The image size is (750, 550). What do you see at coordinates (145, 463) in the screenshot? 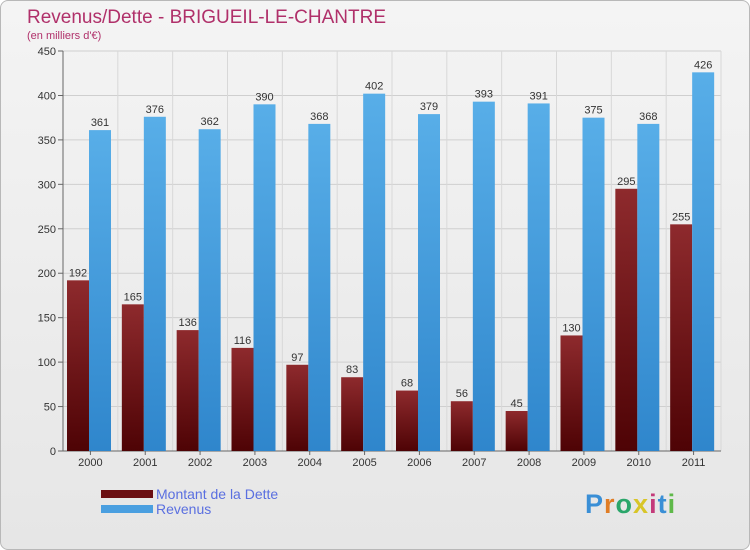
I see `x-tick-label: 2001` at bounding box center [145, 463].